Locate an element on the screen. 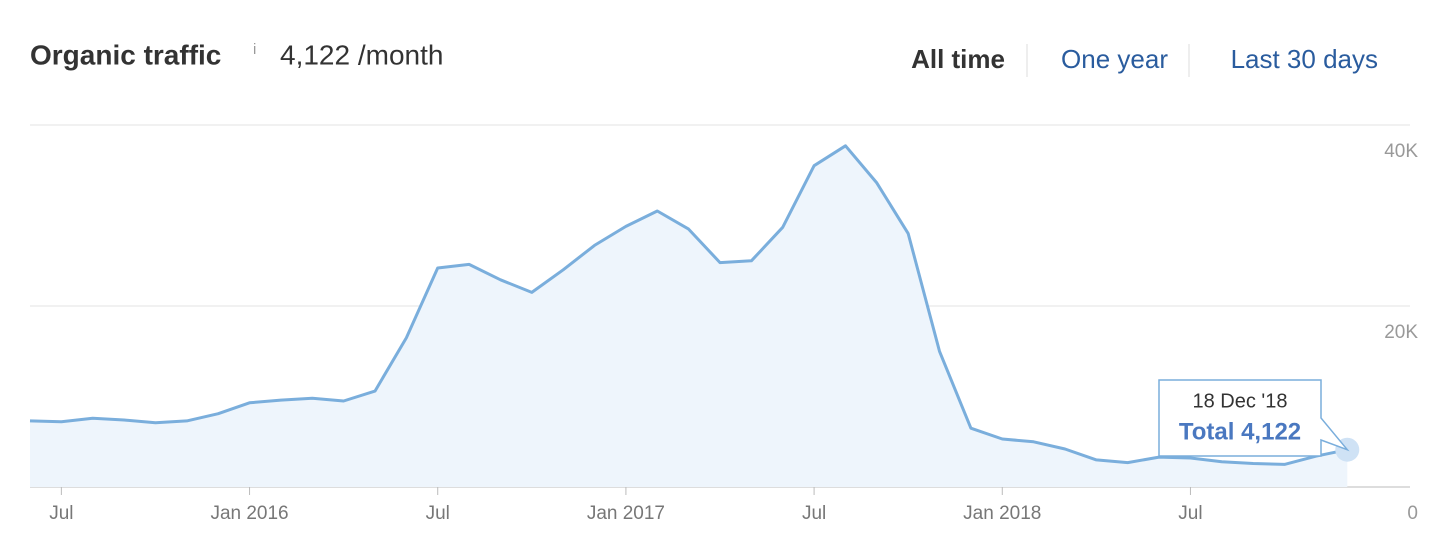  summary: 4,122 /month is located at coordinates (361, 54).